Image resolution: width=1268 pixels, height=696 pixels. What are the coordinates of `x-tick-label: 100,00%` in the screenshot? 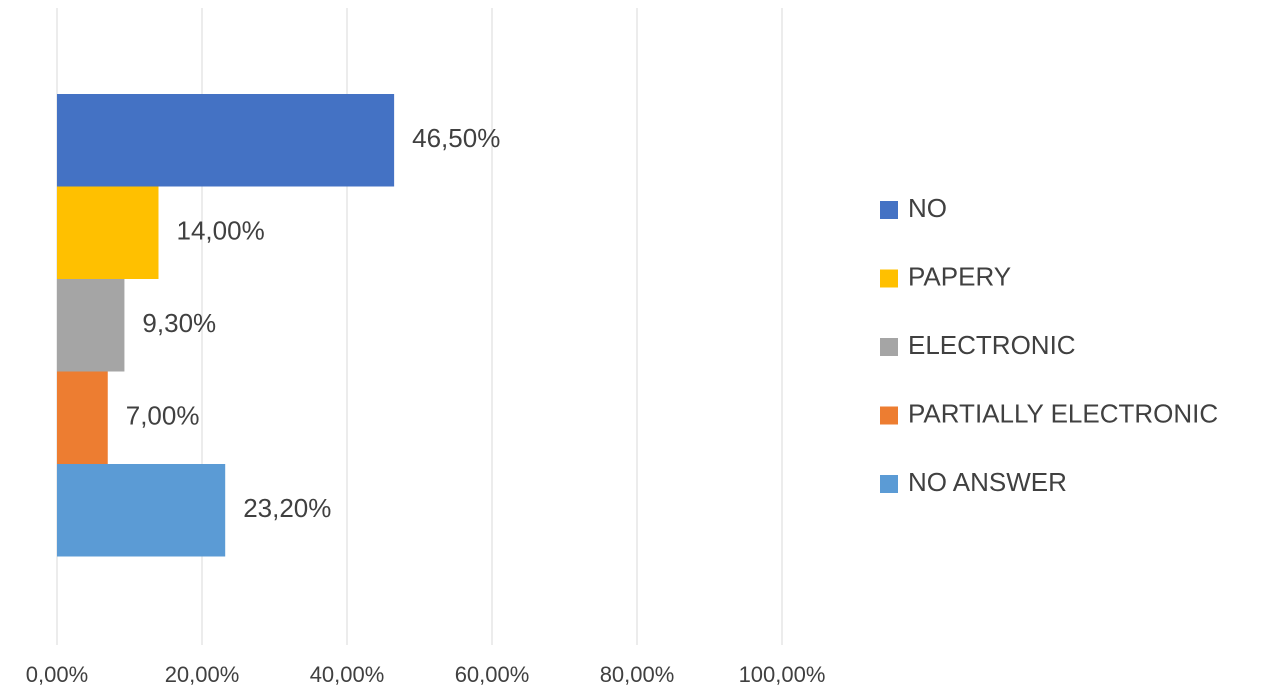 It's located at (782, 674).